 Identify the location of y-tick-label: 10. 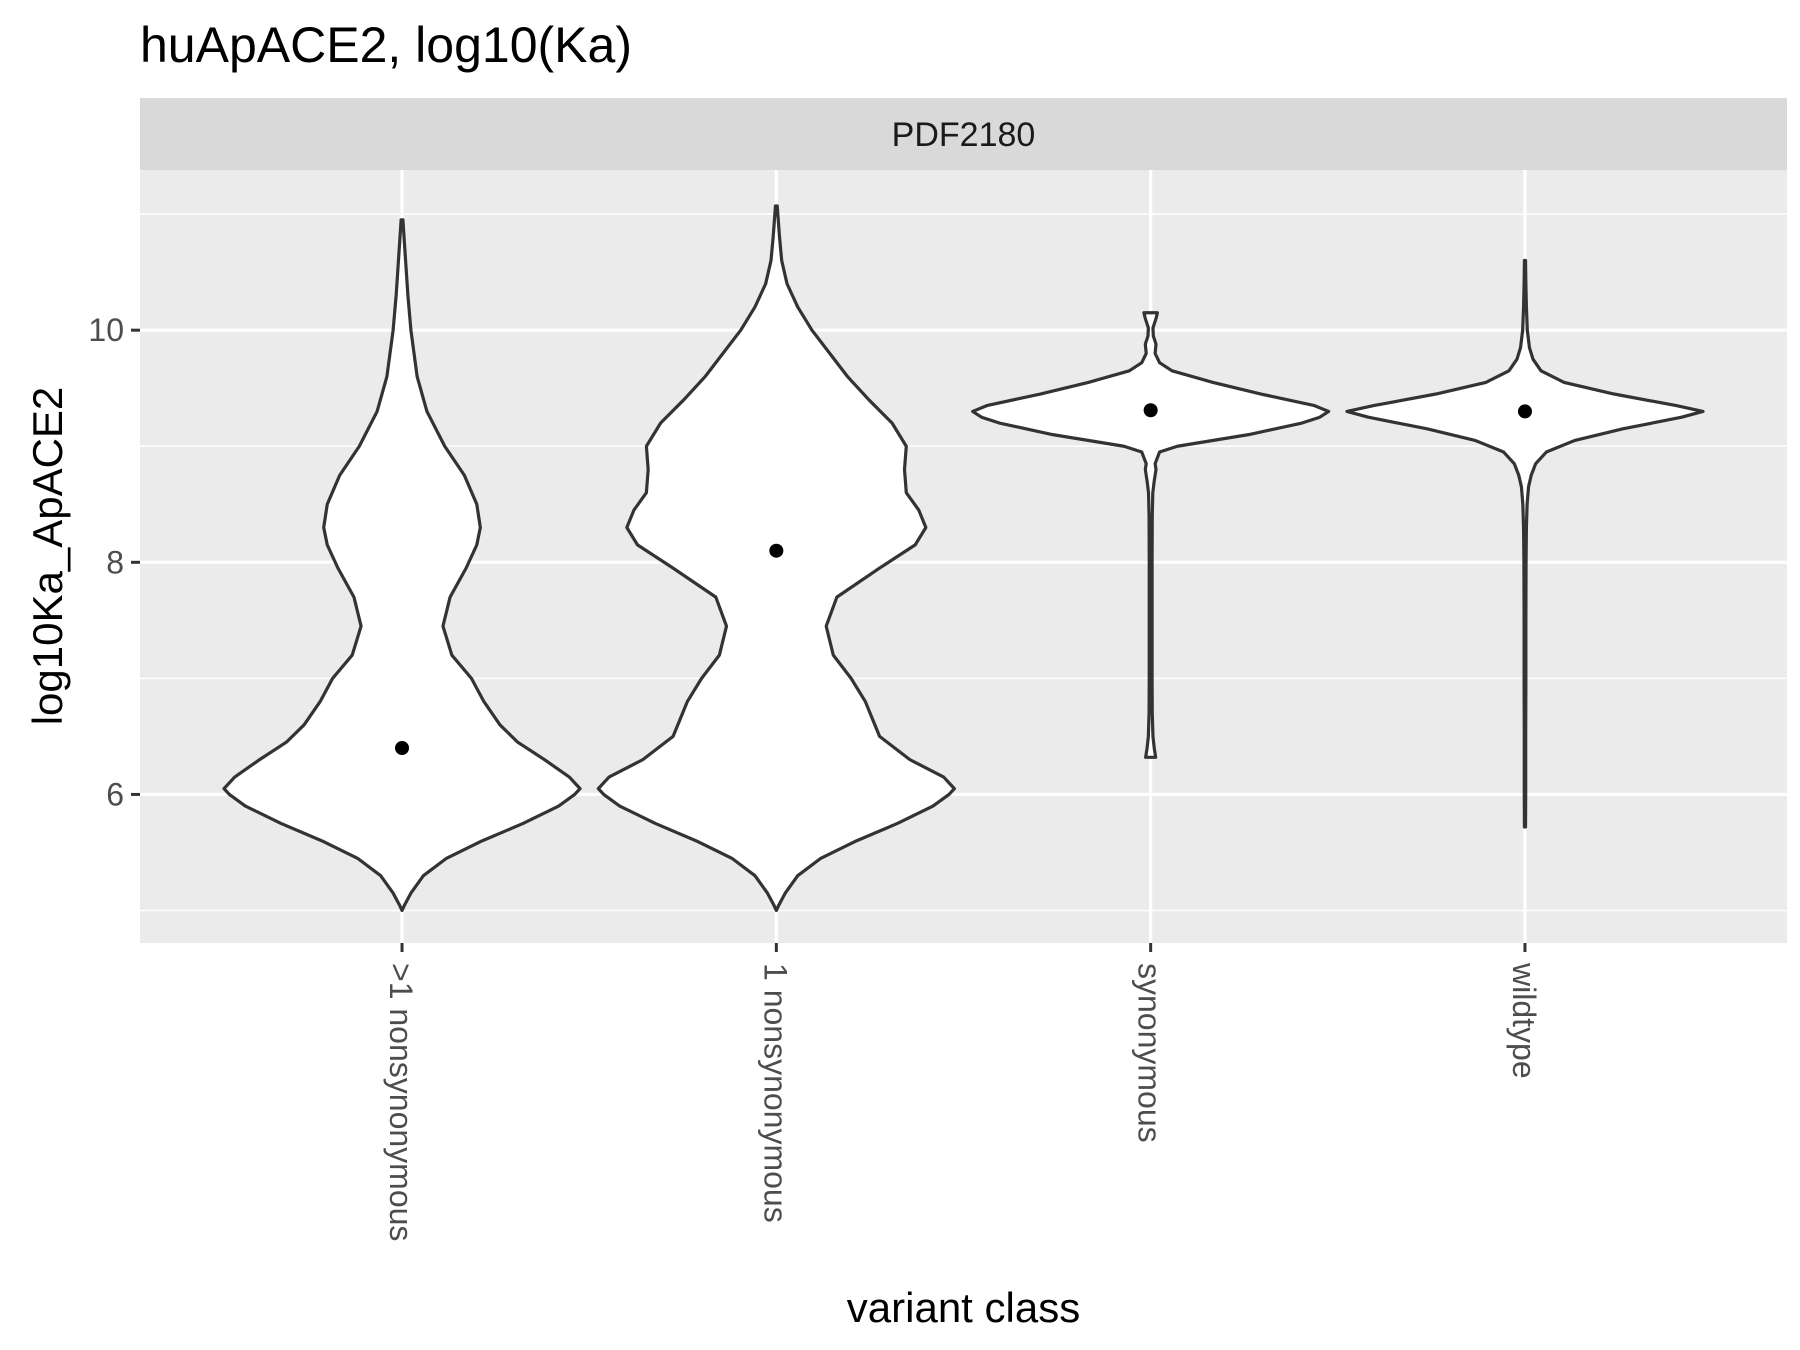
(106, 330).